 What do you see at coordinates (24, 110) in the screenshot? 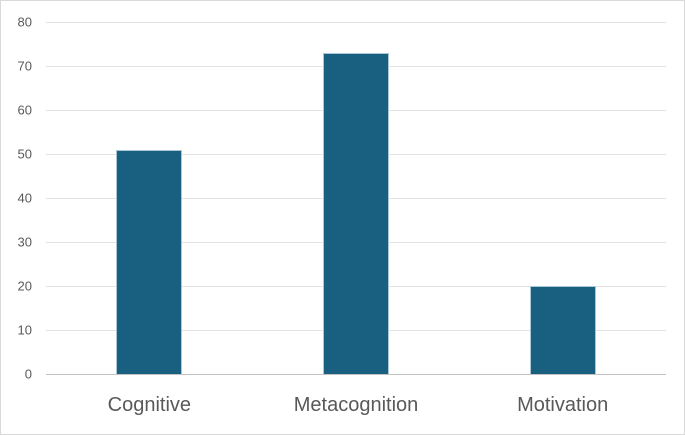
I see `y-tick-label-60: 60` at bounding box center [24, 110].